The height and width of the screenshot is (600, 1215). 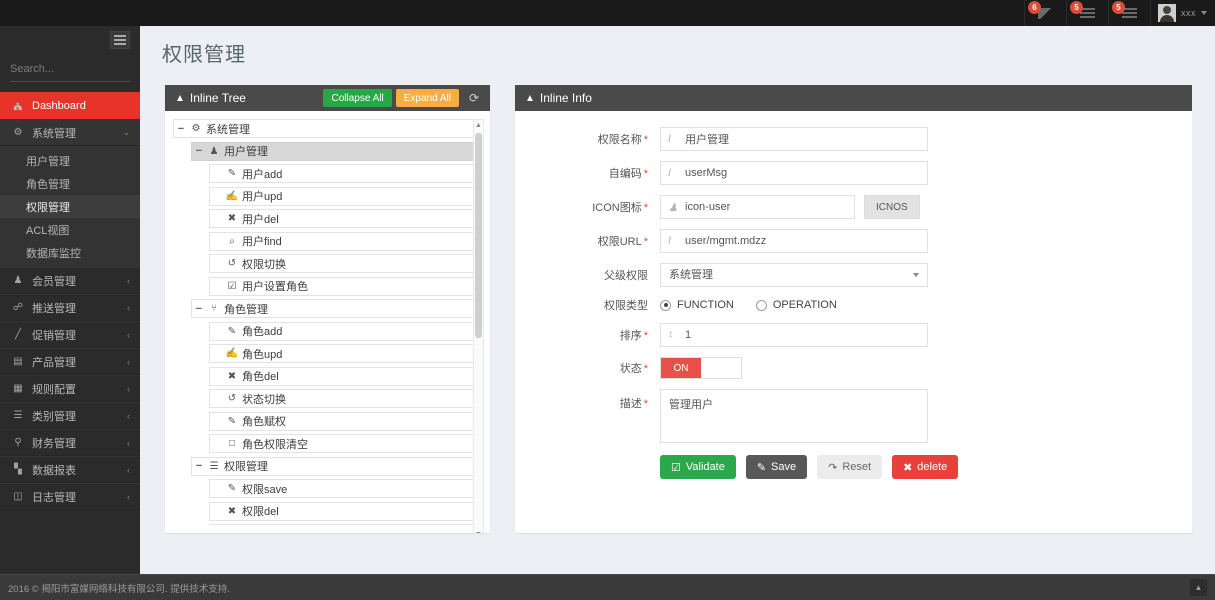 I want to click on sidebar-subitem-permission-management: 权限管理, so click(x=70, y=206).